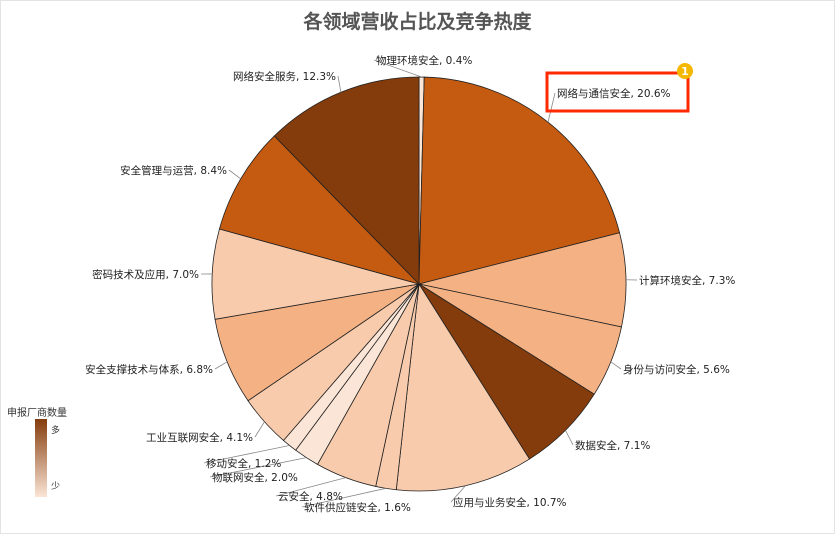  What do you see at coordinates (417, 22) in the screenshot?
I see `chart-title: 各领域营收占比及竞争热度` at bounding box center [417, 22].